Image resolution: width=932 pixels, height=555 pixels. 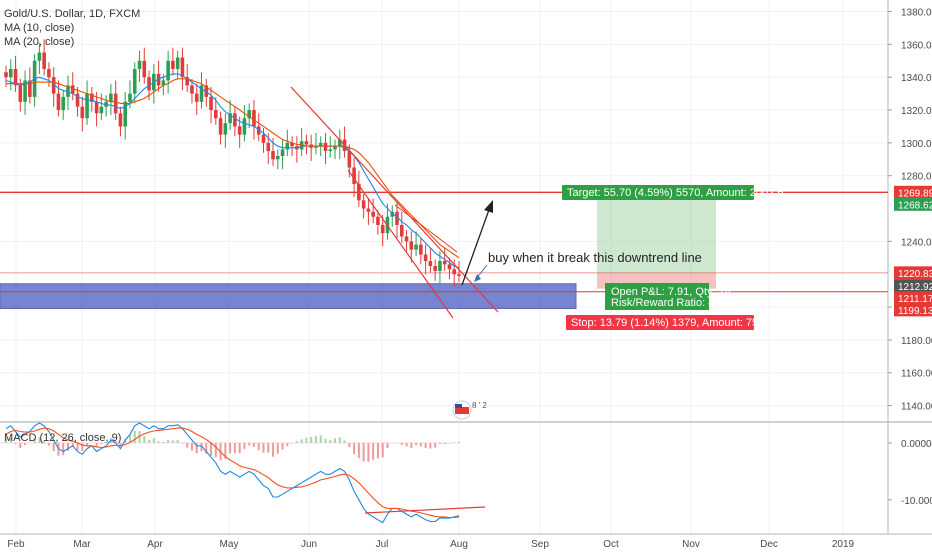 I want to click on macd-divergence-line, so click(x=425, y=510).